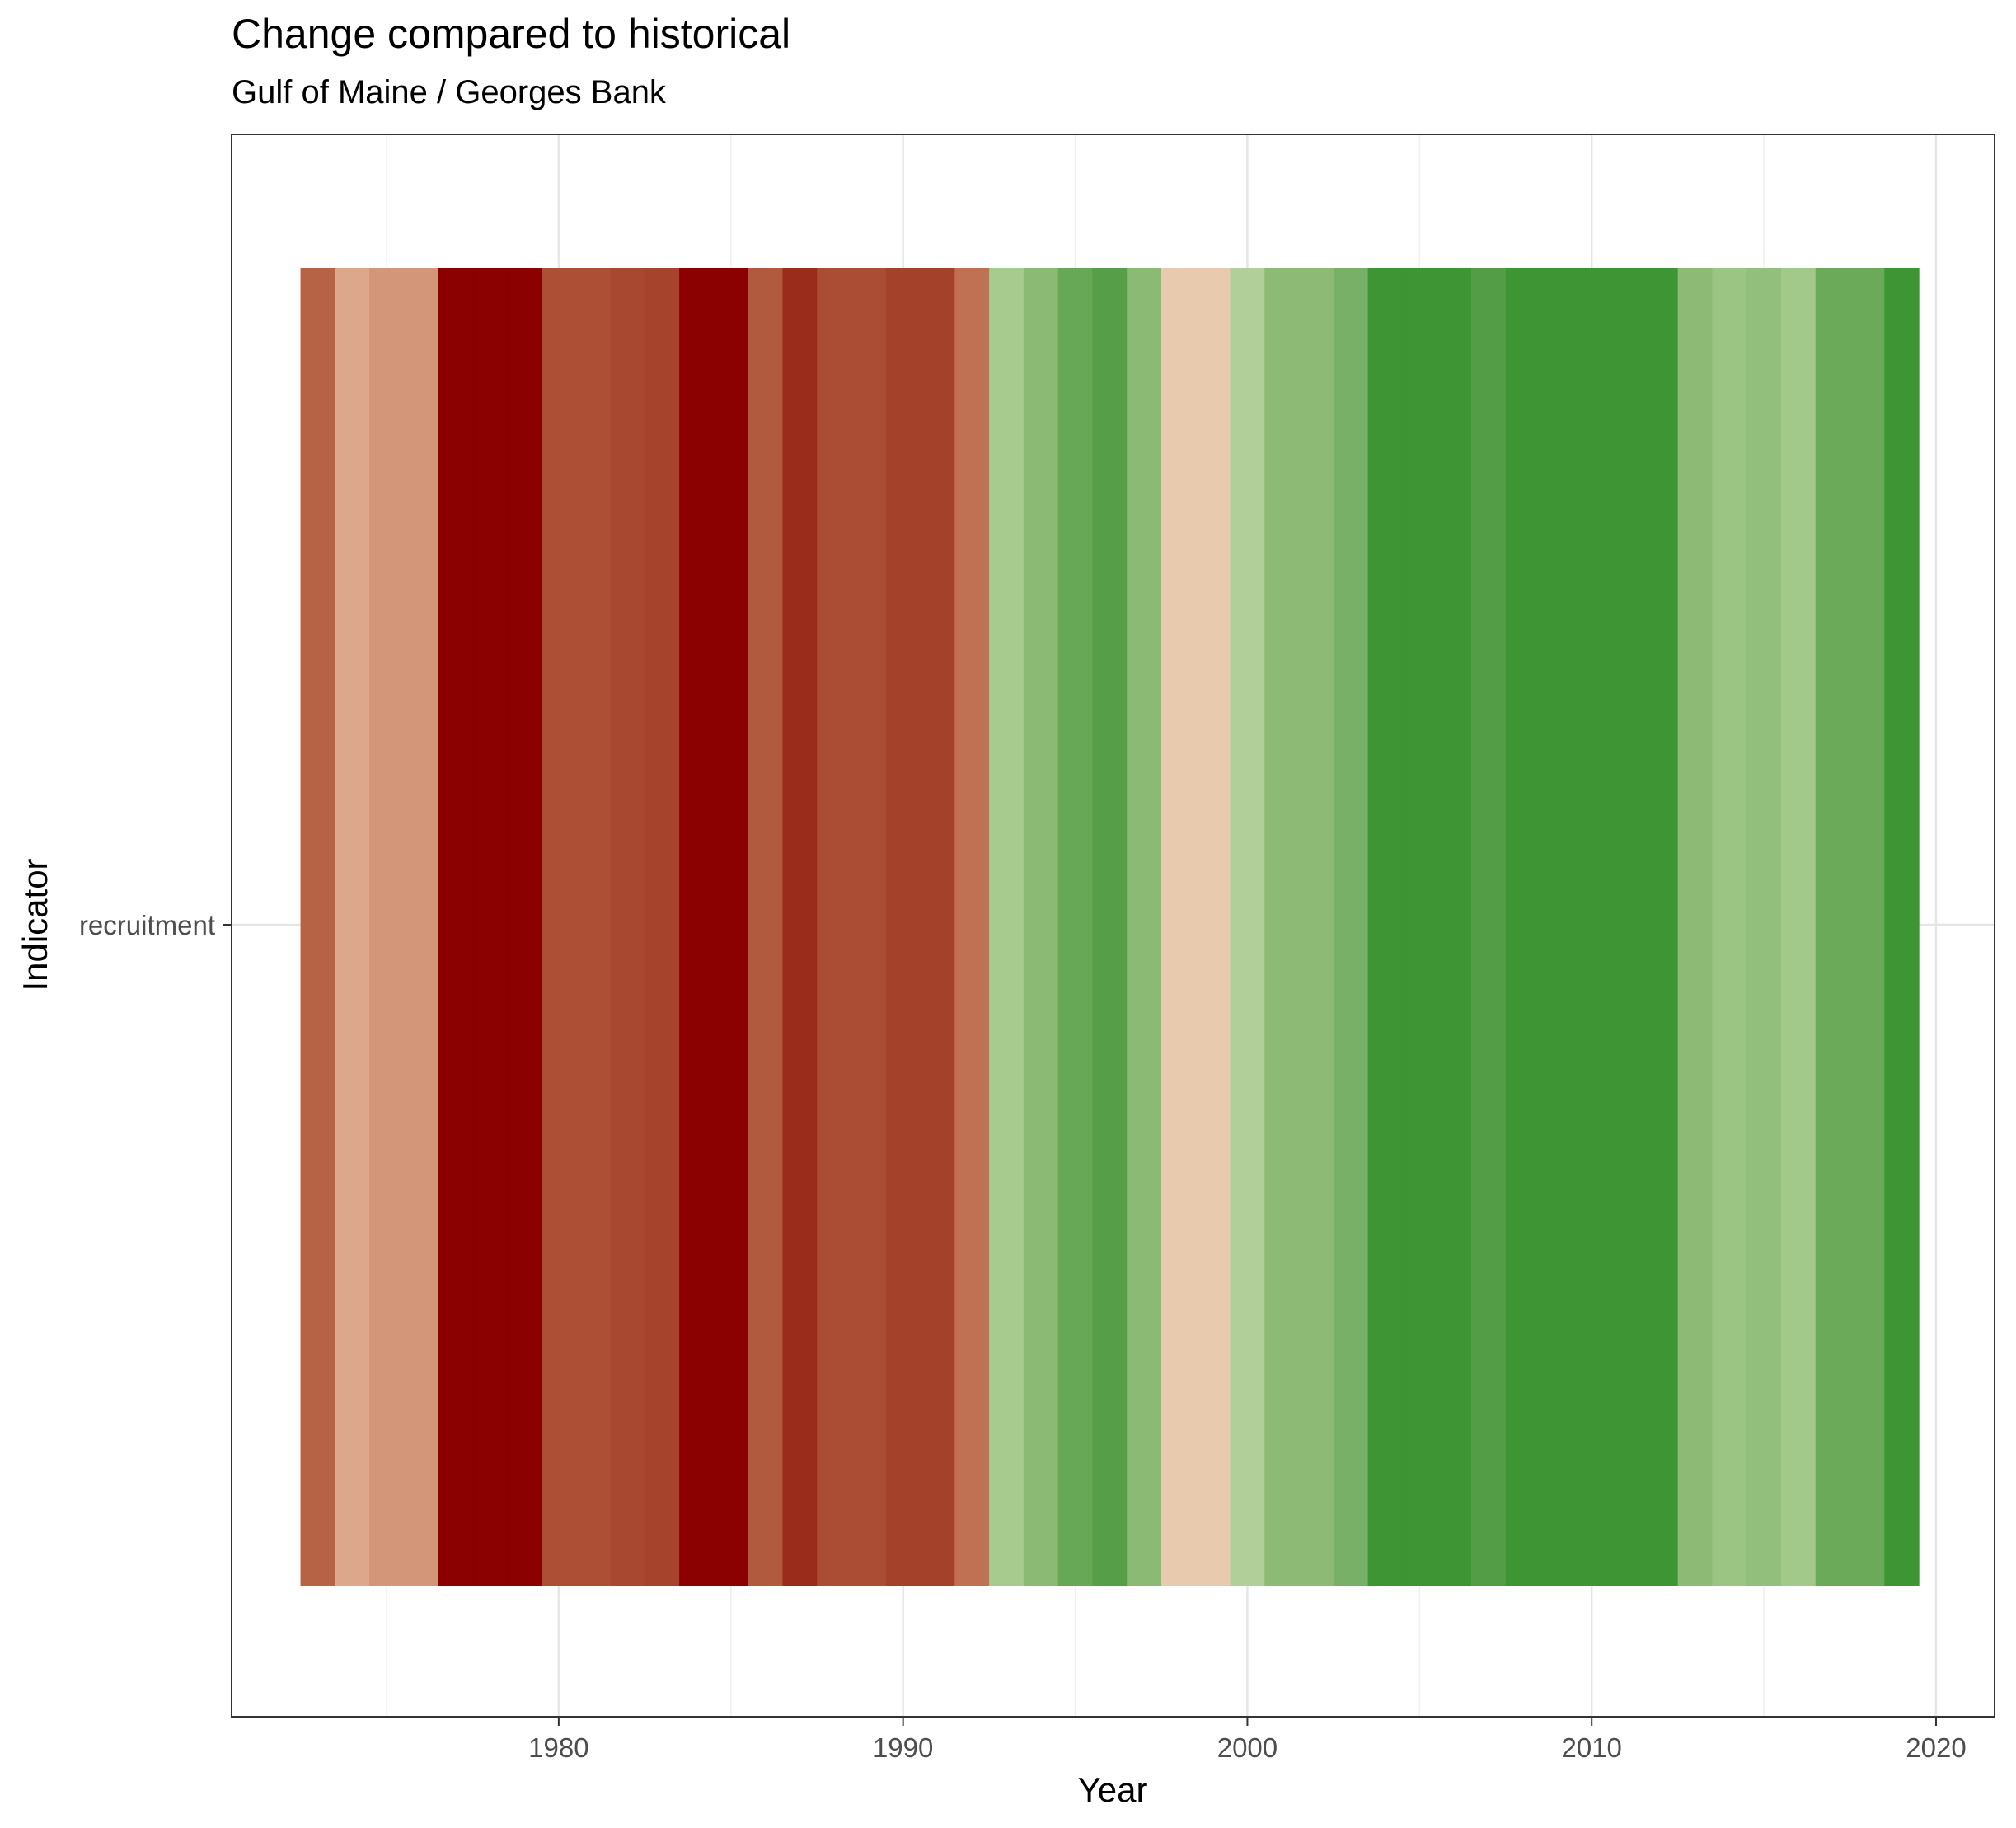  I want to click on chart-subtitle: Gulf of Maine / Georges Bank, so click(449, 92).